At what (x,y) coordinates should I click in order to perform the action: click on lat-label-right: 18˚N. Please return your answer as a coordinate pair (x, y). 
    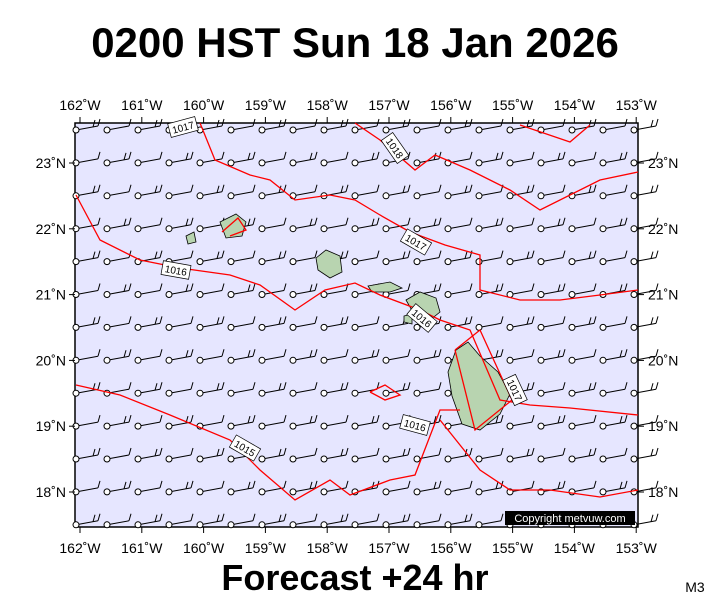
    Looking at the image, I should click on (663, 492).